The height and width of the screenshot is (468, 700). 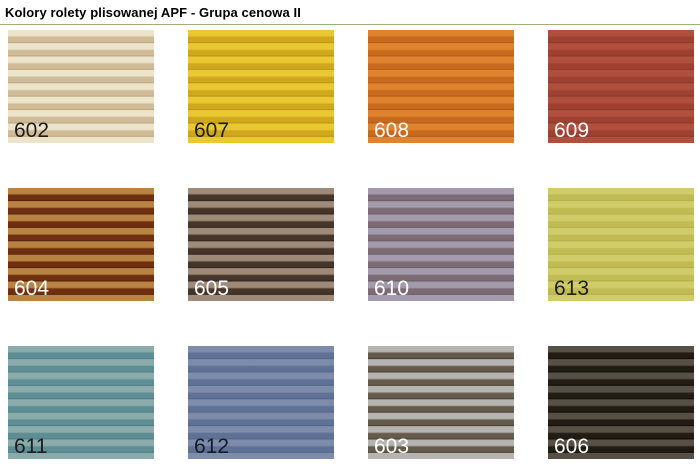 I want to click on color-swatch-607: 607, so click(x=261, y=86).